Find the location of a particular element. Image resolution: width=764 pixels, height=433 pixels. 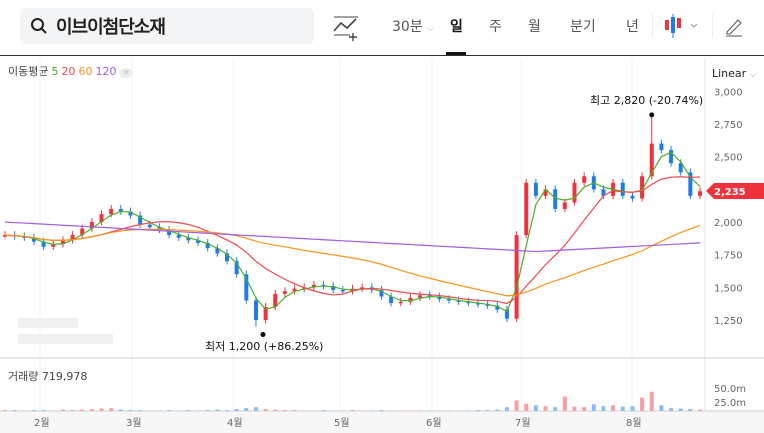

tab-week: 주 is located at coordinates (495, 27).